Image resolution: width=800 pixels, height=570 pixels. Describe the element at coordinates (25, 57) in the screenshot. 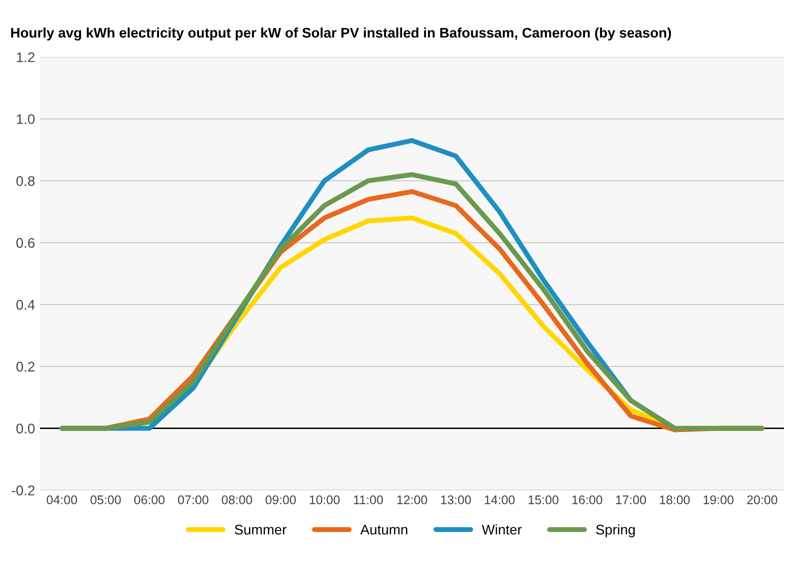

I see `y-tick-label: 1.2` at that location.